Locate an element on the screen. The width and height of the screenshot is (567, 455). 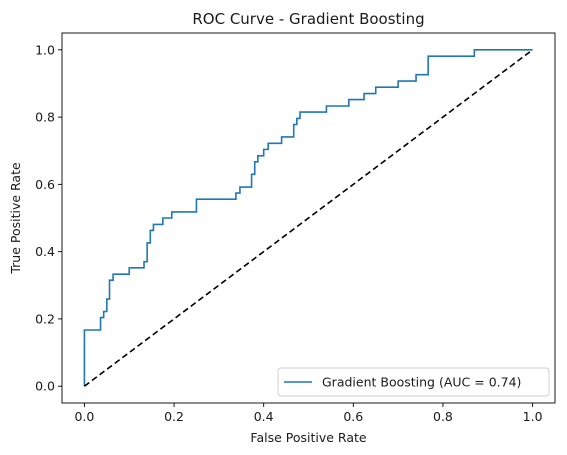
legend-label: Gradient Boosting (AUC = 0.74) is located at coordinates (421, 382).